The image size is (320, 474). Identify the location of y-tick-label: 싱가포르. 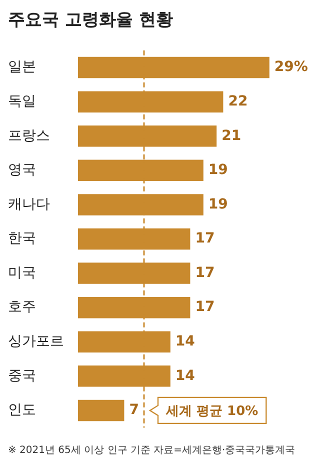
(36, 342).